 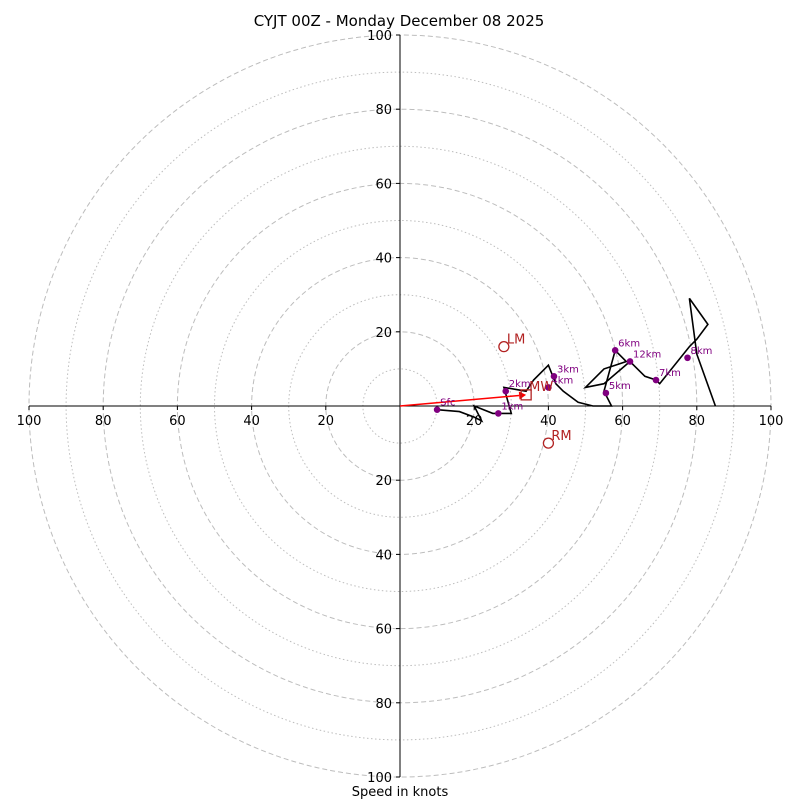 I want to click on level-point-5km, so click(x=606, y=393).